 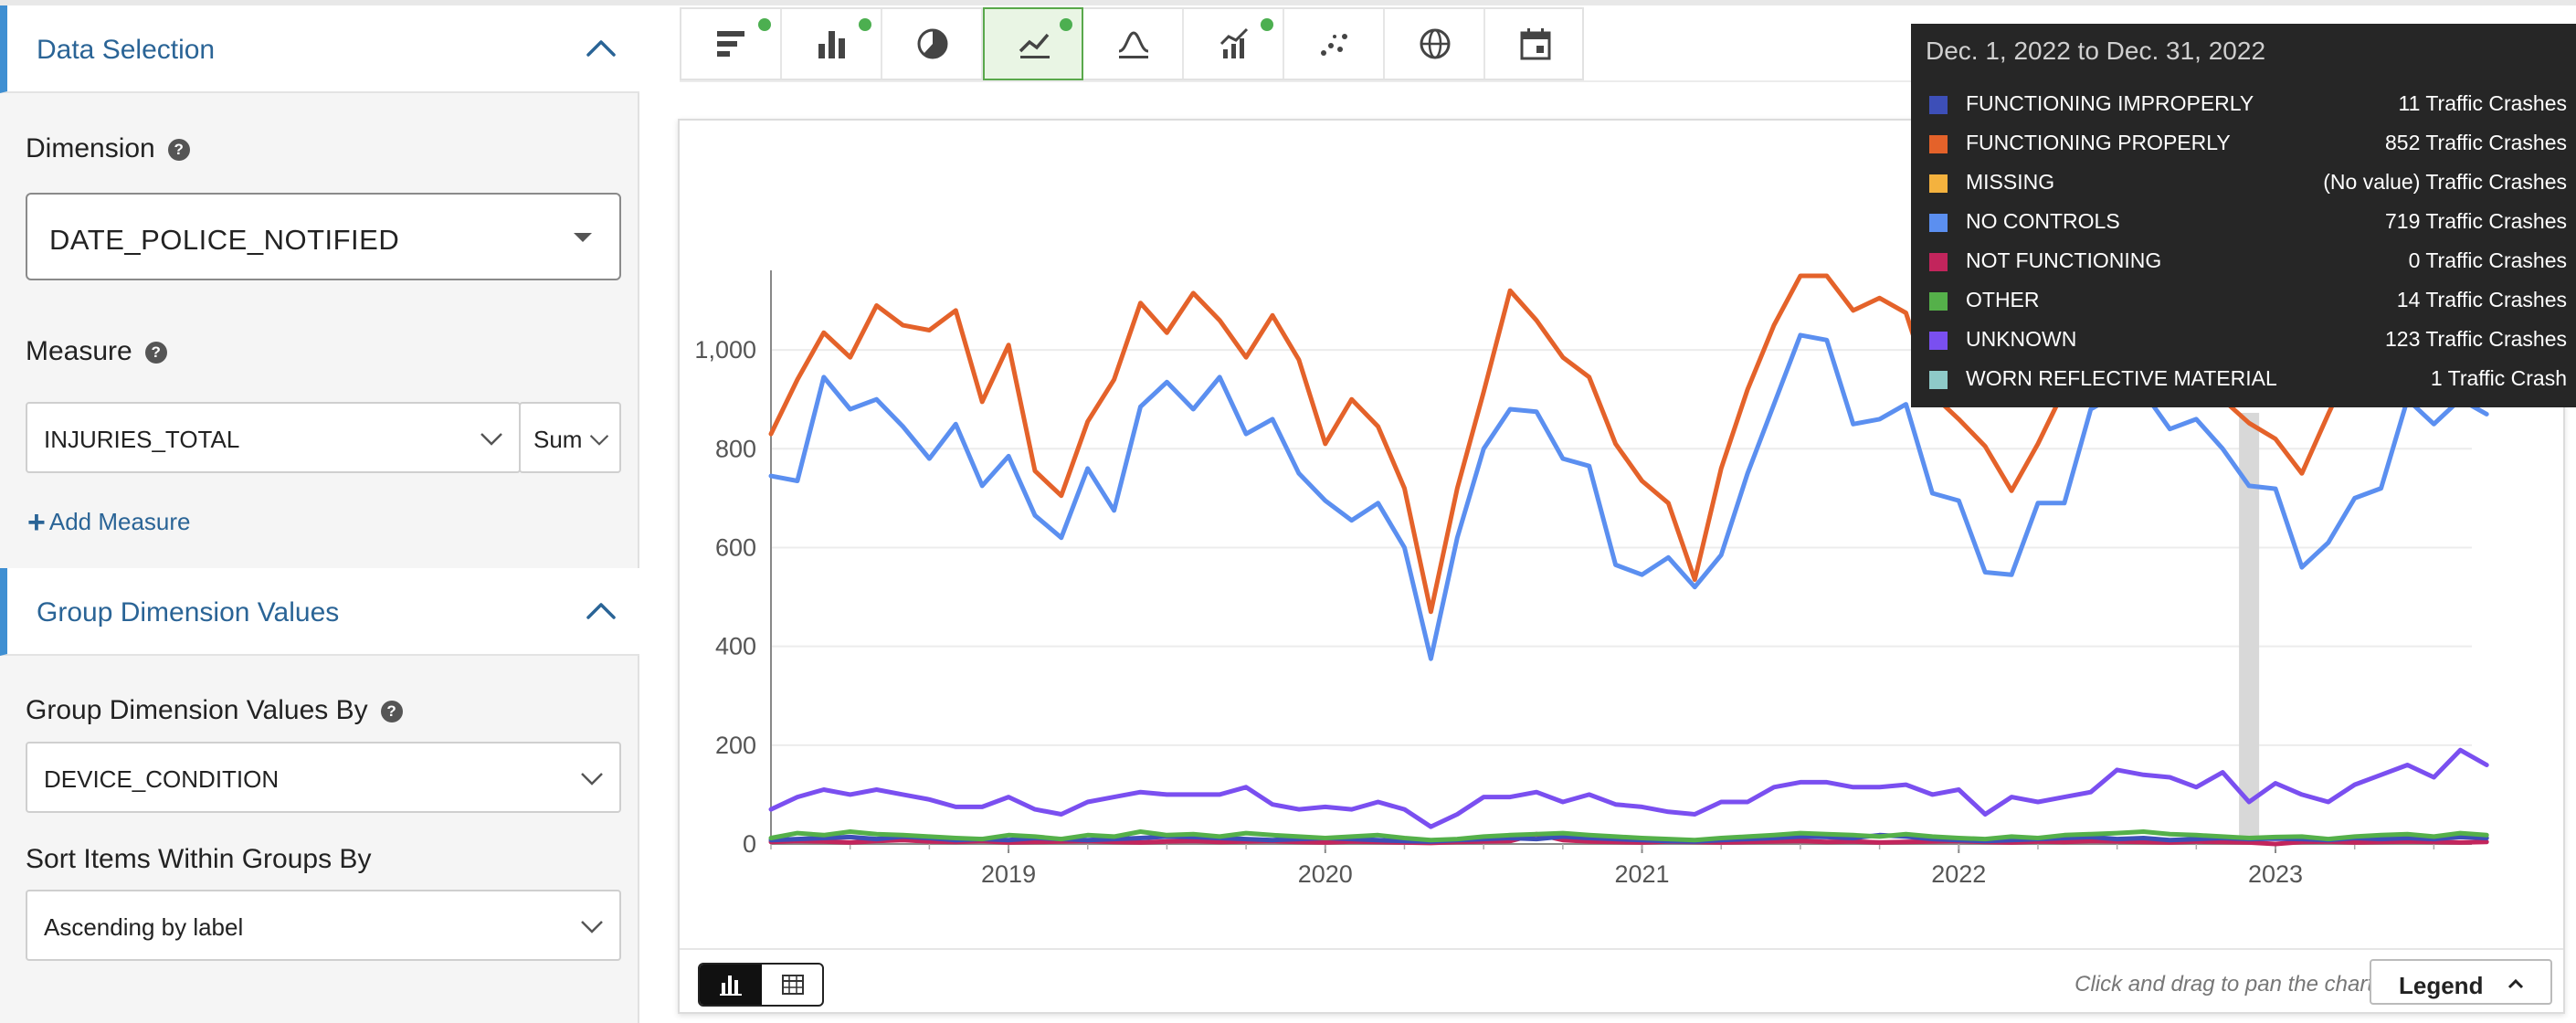 I want to click on top-border, so click(x=1288, y=2).